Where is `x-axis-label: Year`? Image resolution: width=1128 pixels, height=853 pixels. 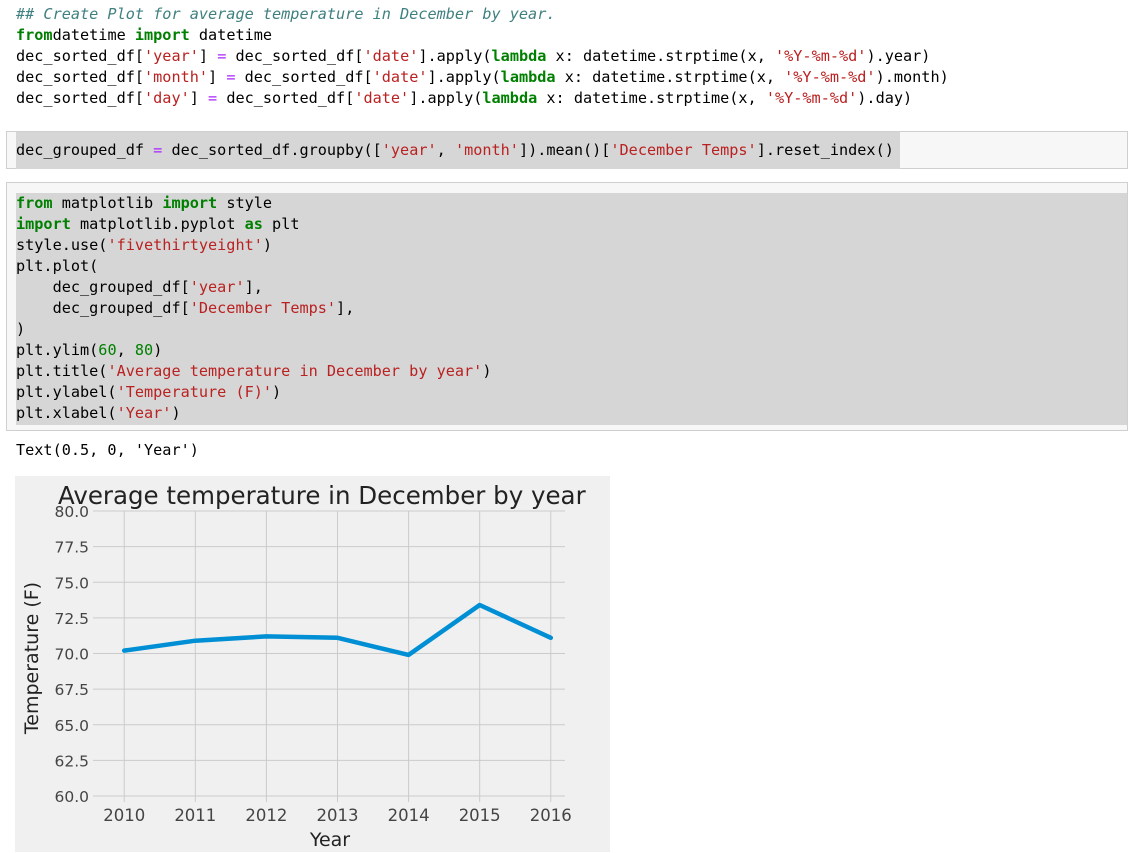 x-axis-label: Year is located at coordinates (329, 840).